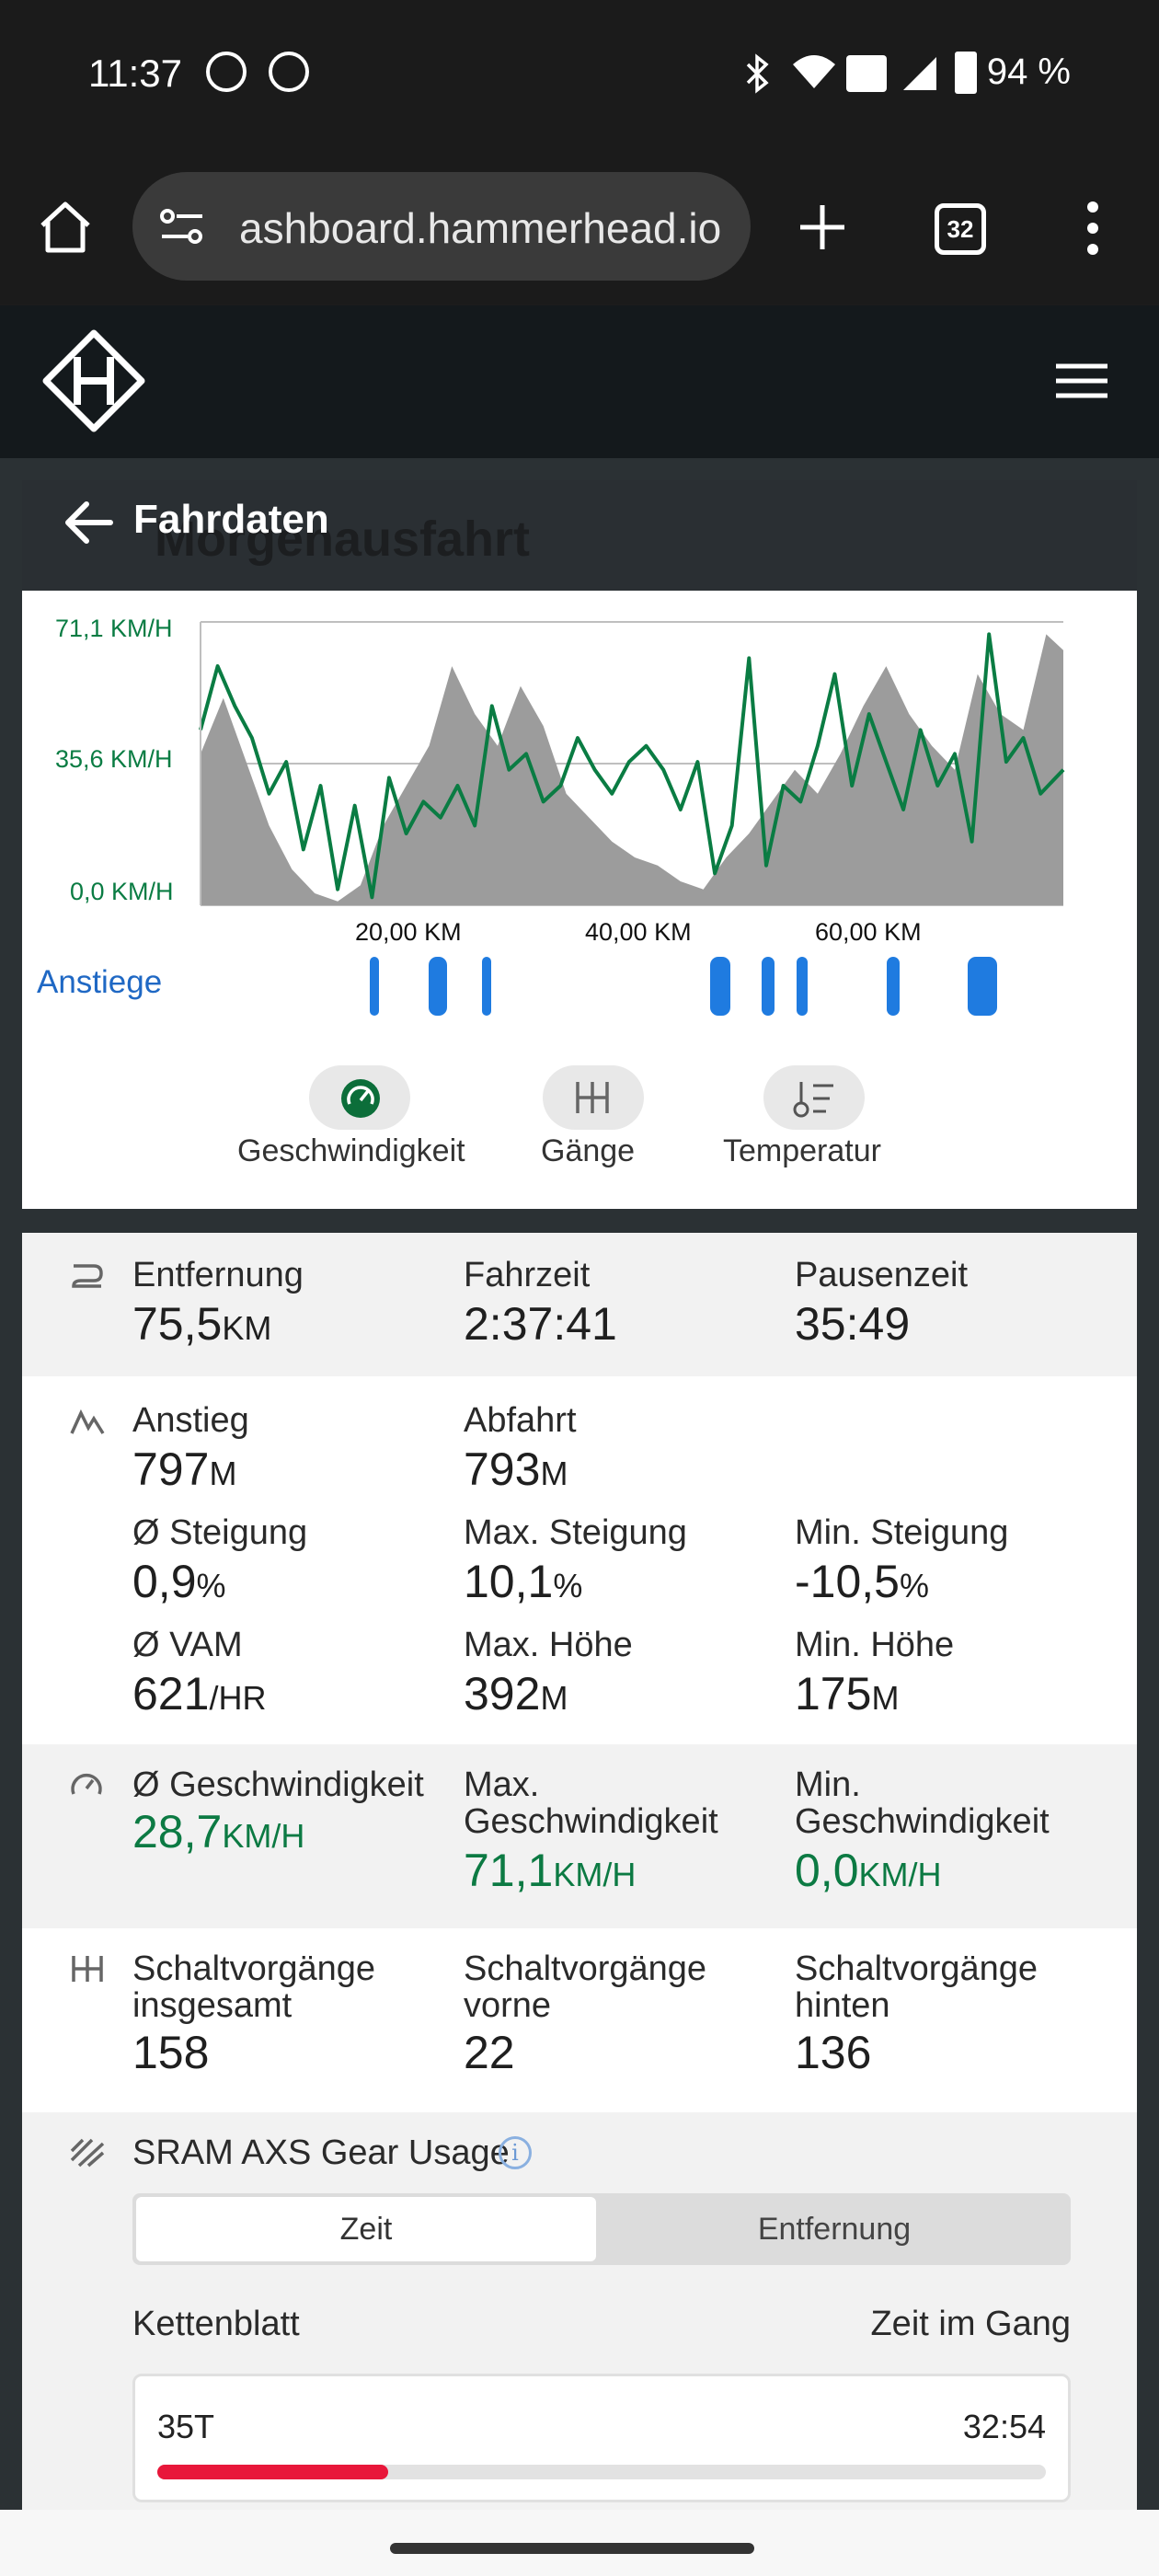  I want to click on max-grade-label: Max. Steigung, so click(575, 1532).